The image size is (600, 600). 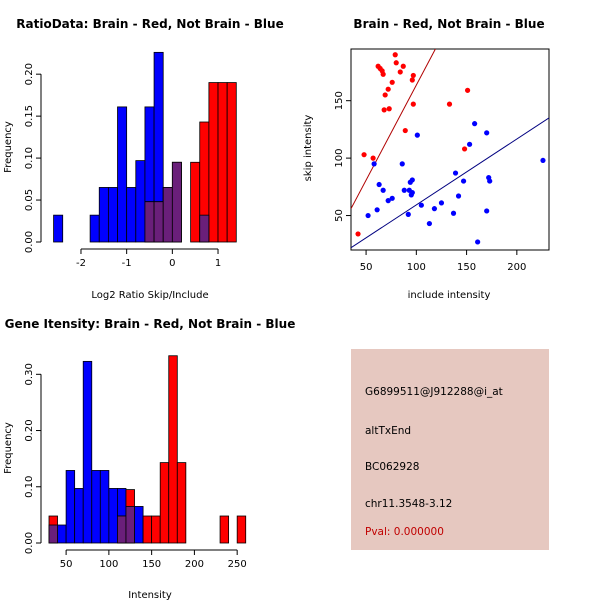 I want to click on intensity-histogram-y-tick-label: 0.30, so click(x=29, y=374).